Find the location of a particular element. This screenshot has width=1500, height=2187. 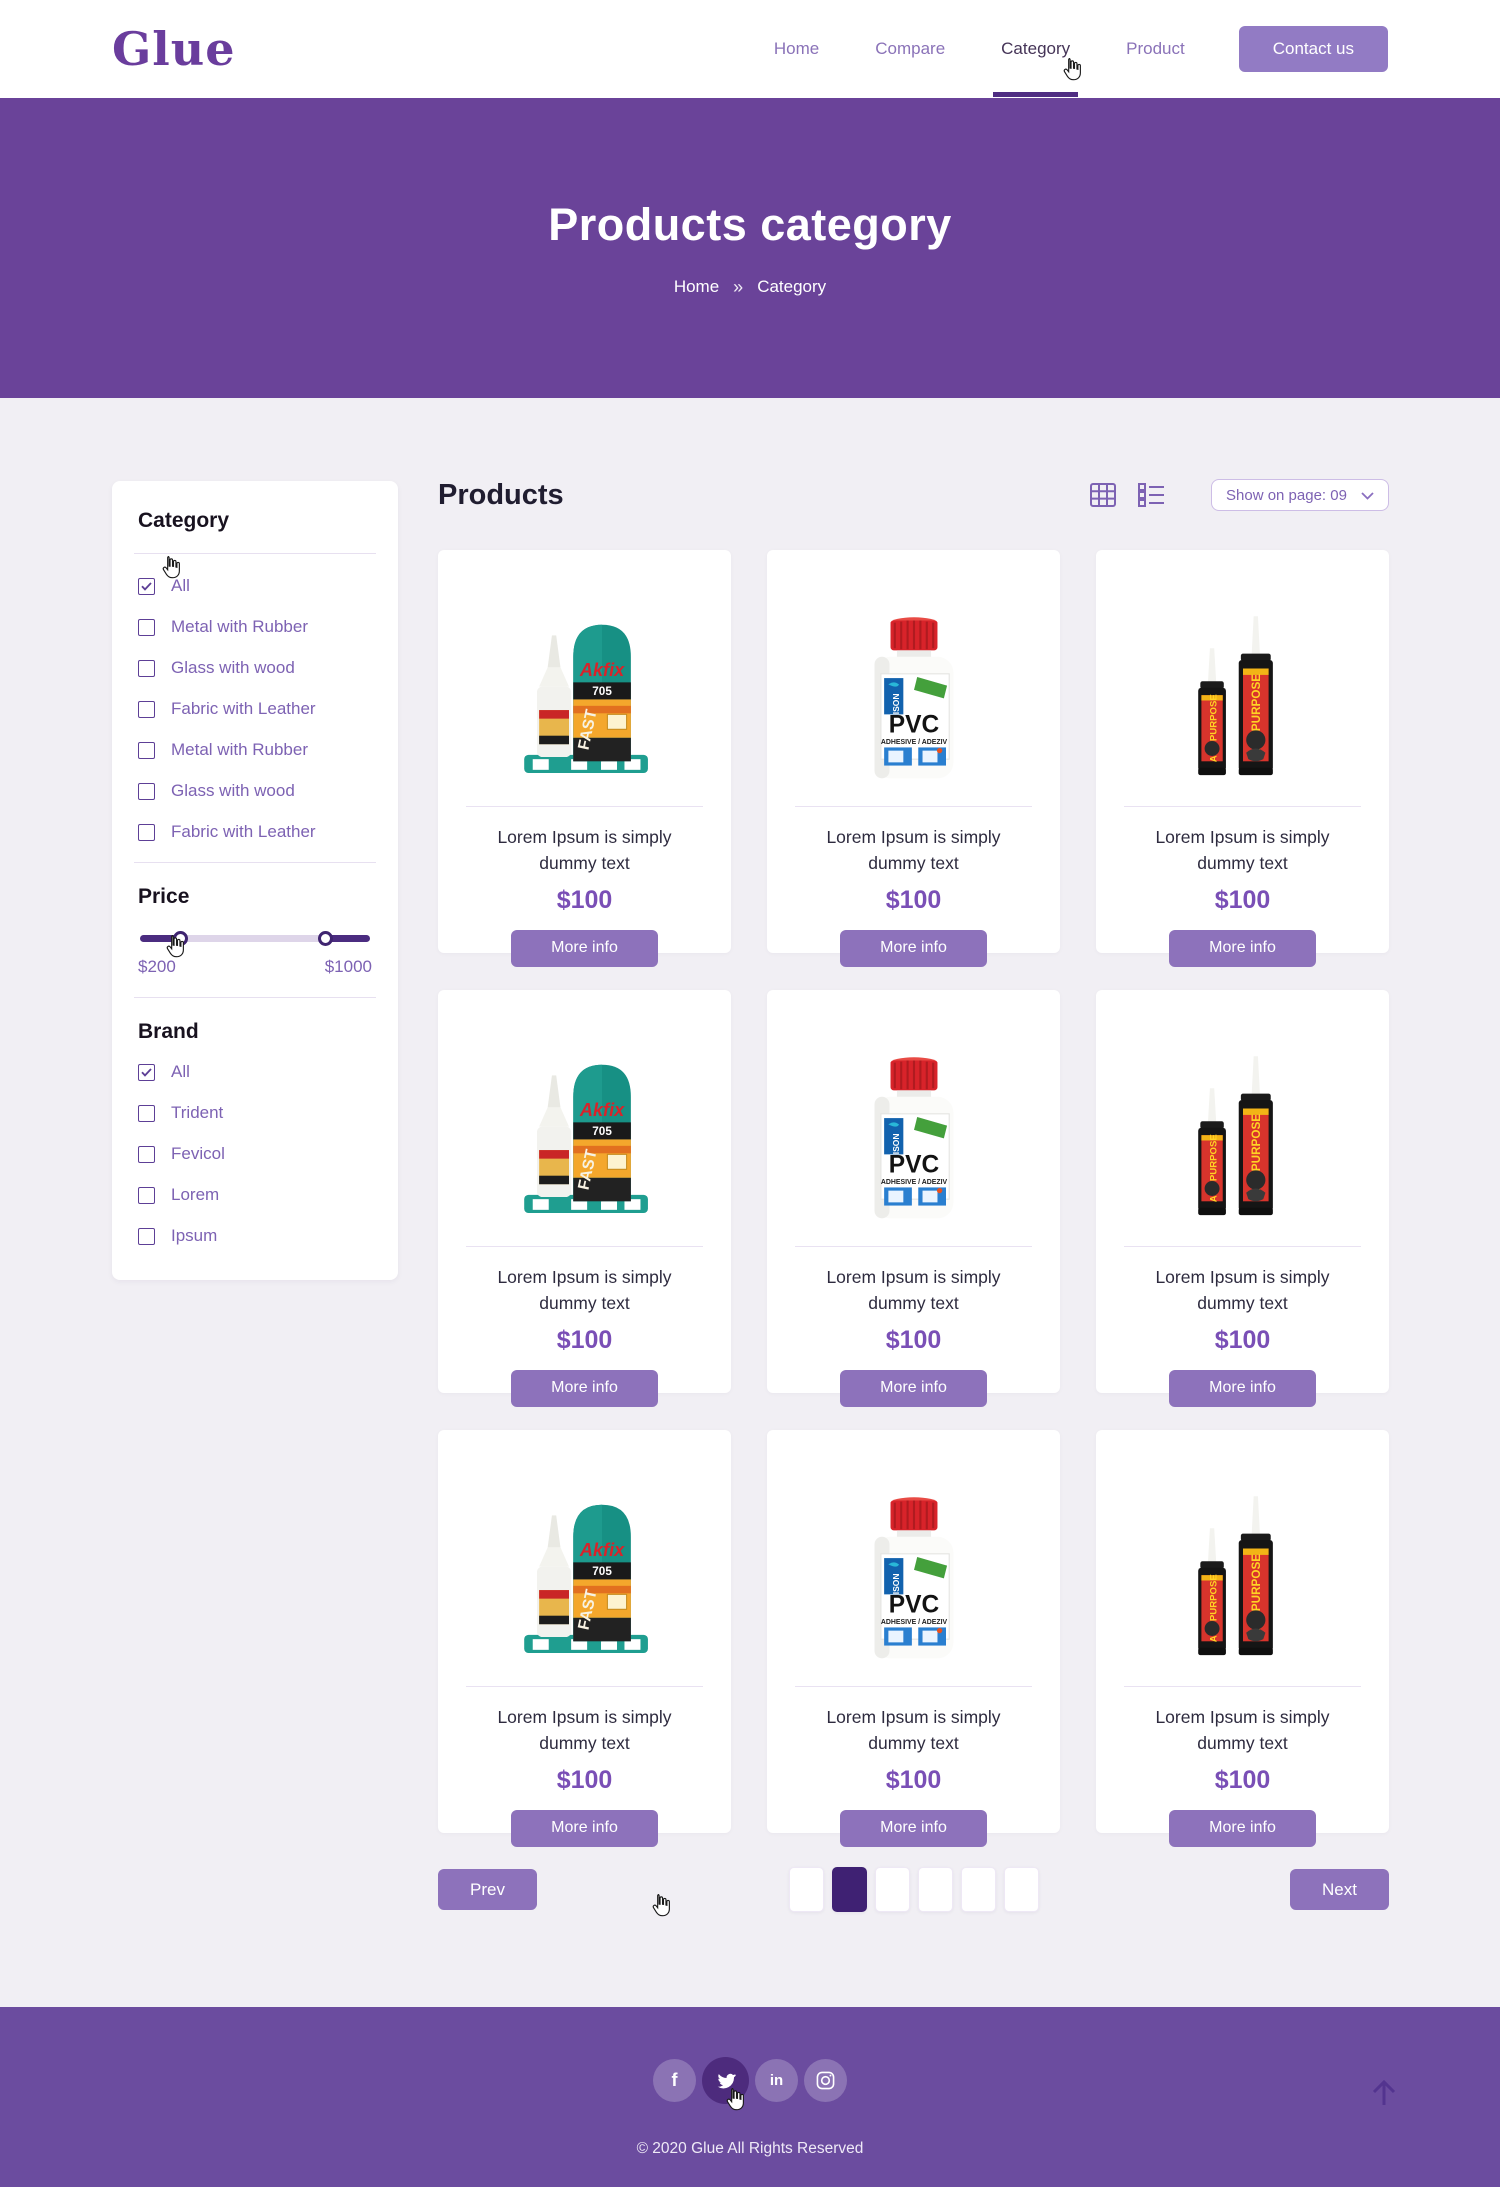

brand-filter-option: All is located at coordinates (255, 1072).